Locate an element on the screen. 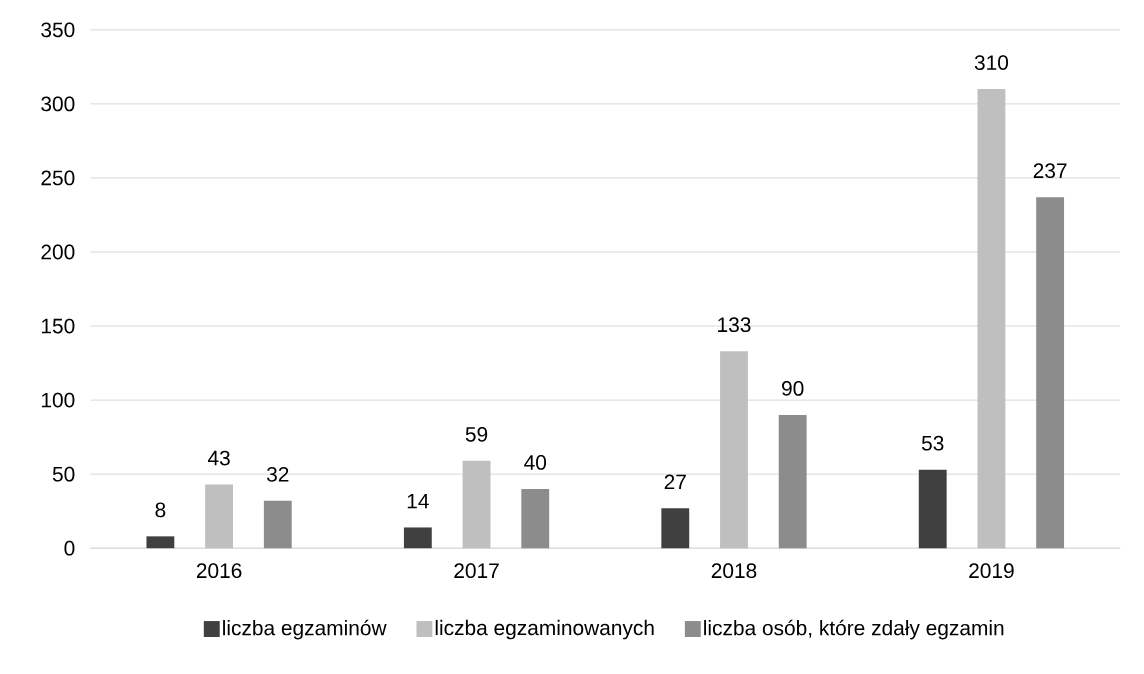  x-tick-label: 2018 is located at coordinates (734, 571).